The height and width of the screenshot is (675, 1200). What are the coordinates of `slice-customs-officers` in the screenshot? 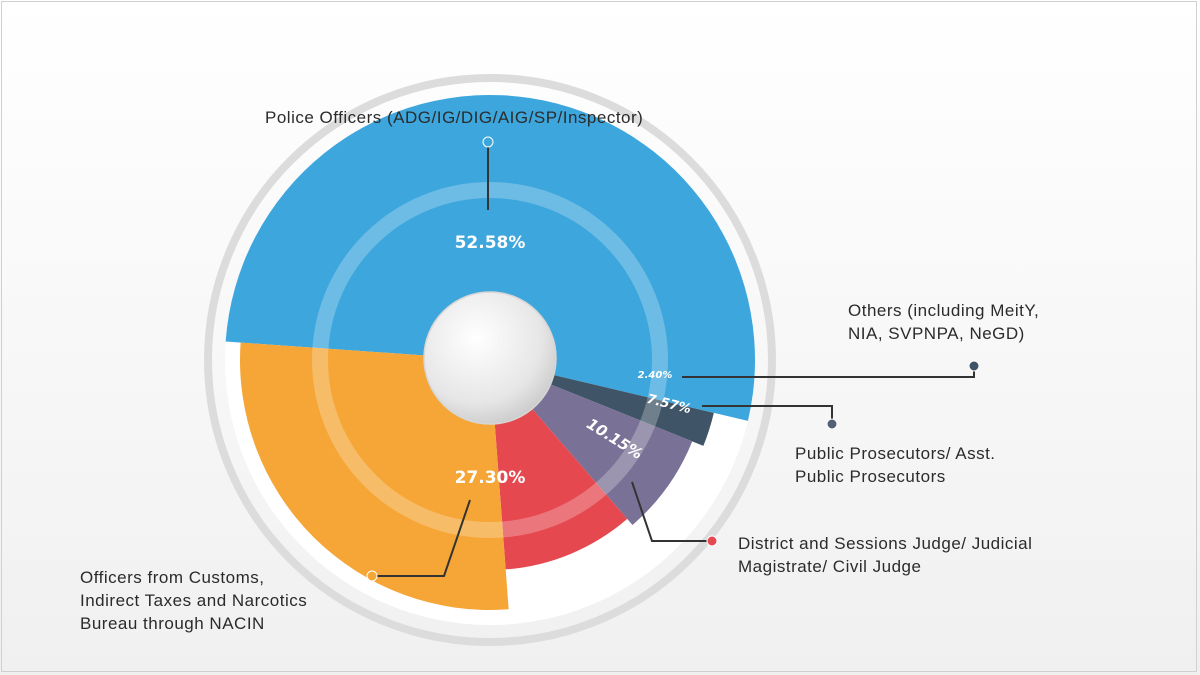 It's located at (374, 476).